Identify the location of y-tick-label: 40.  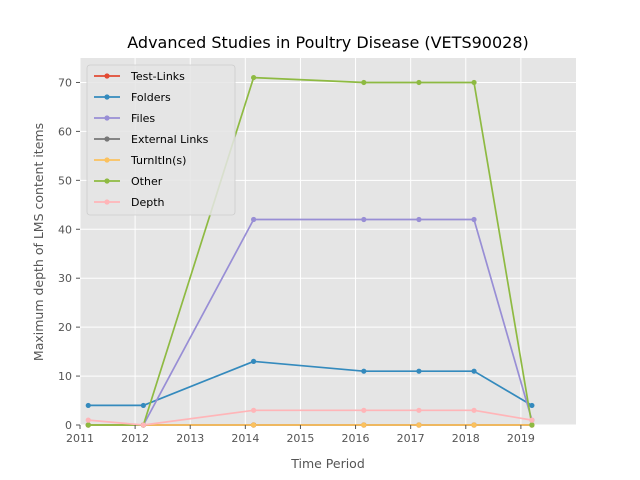
(65, 229).